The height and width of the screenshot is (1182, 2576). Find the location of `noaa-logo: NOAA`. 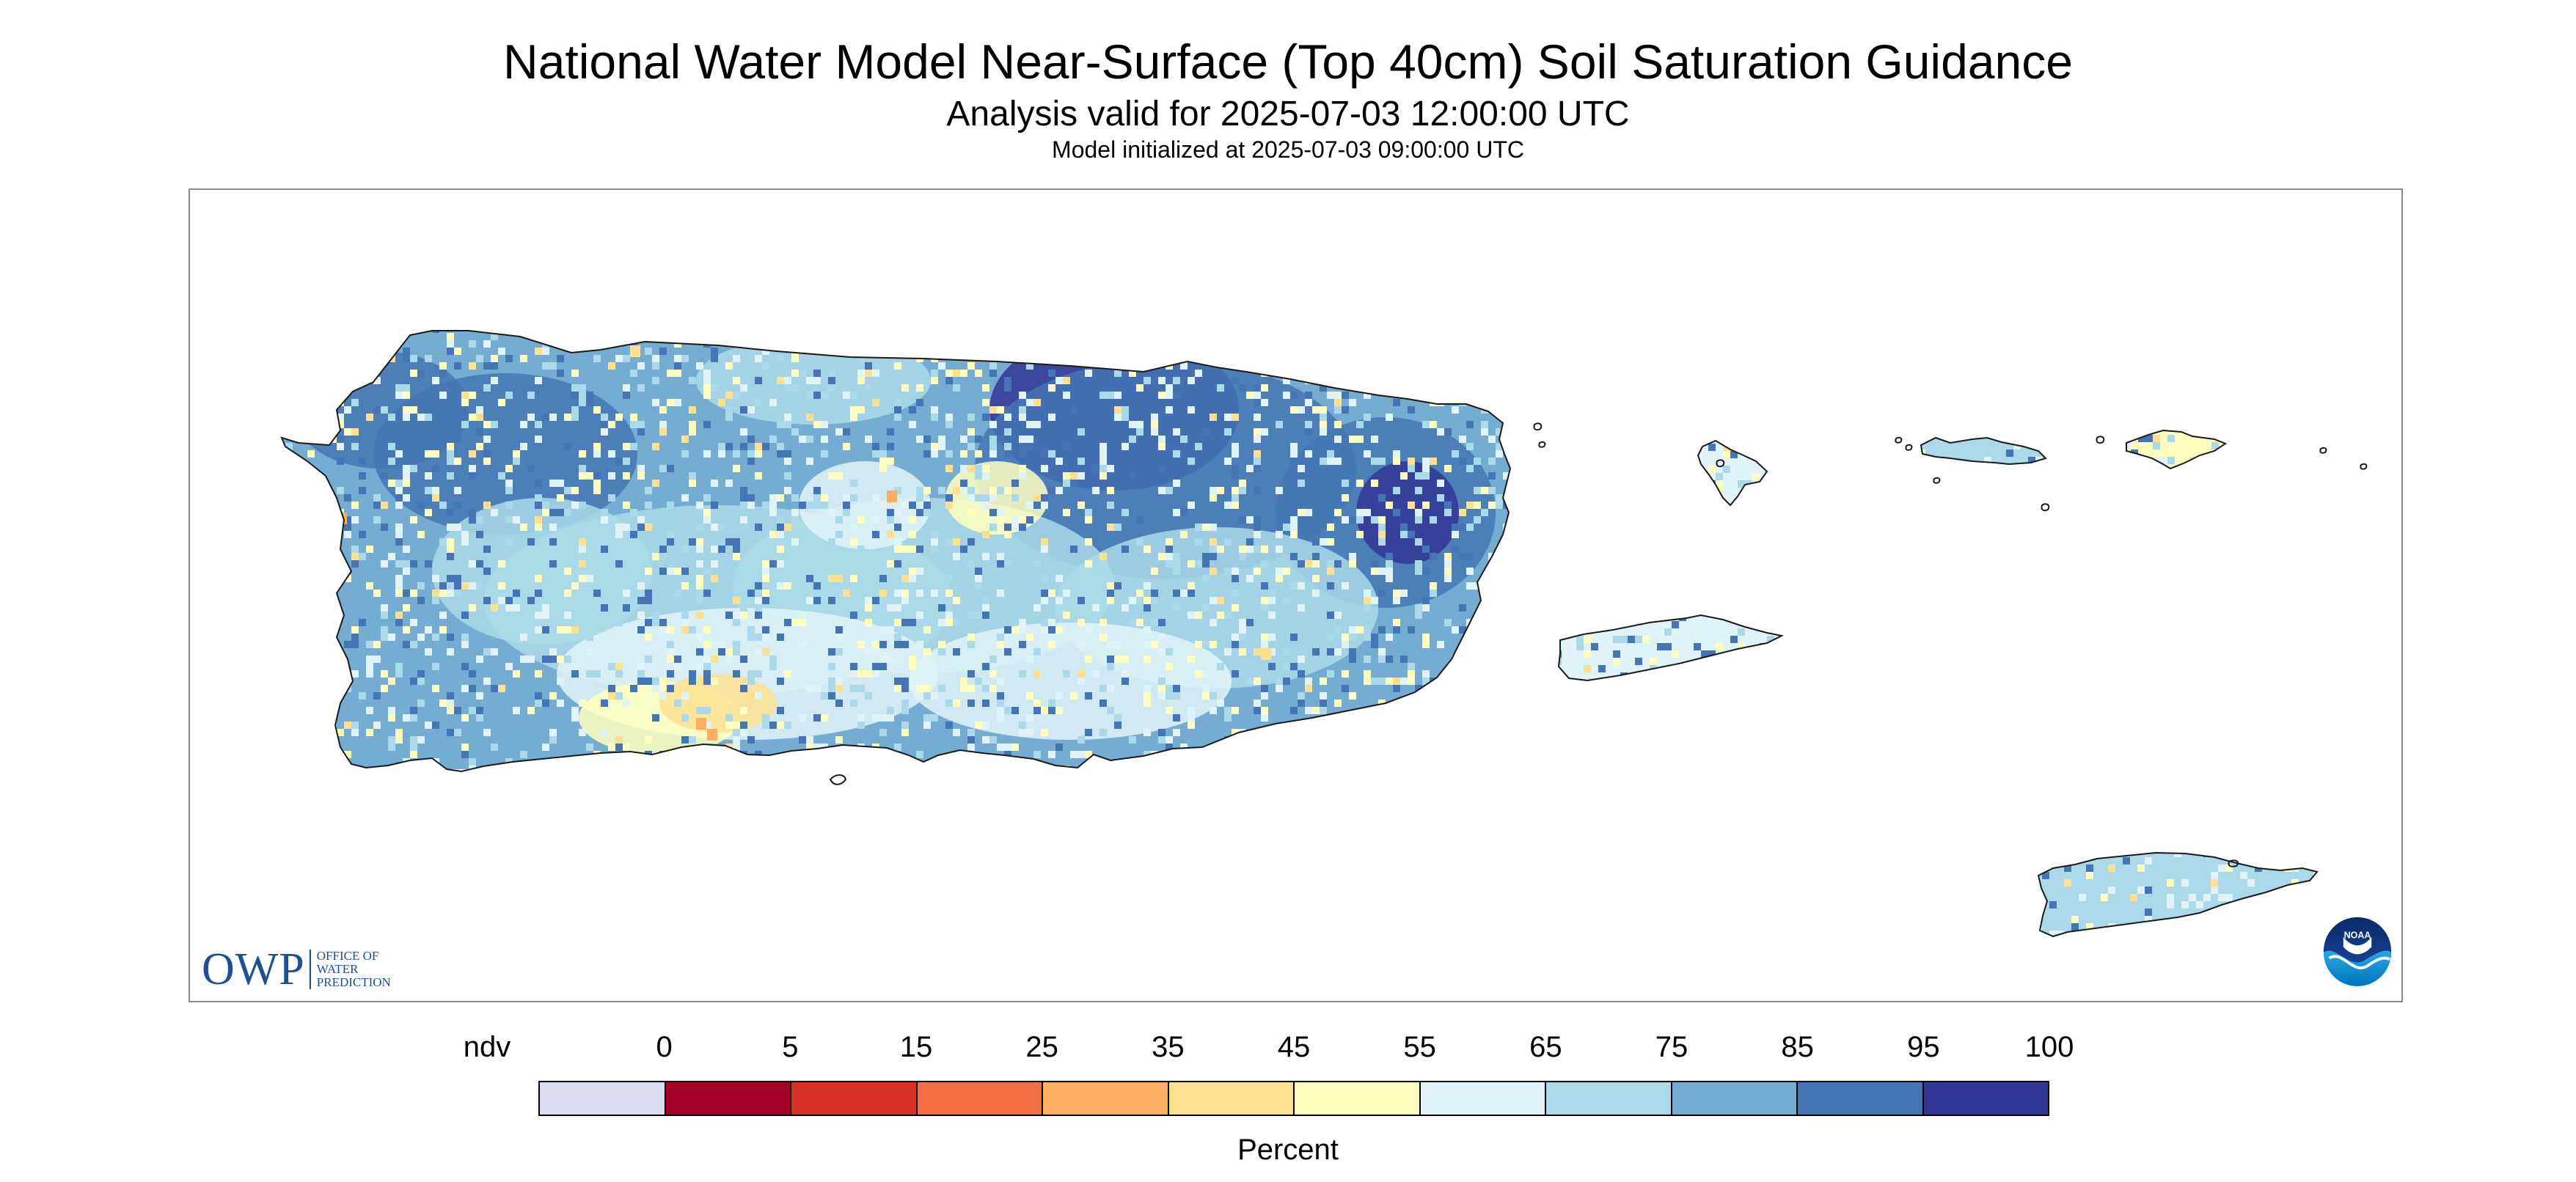

noaa-logo: NOAA is located at coordinates (2357, 951).